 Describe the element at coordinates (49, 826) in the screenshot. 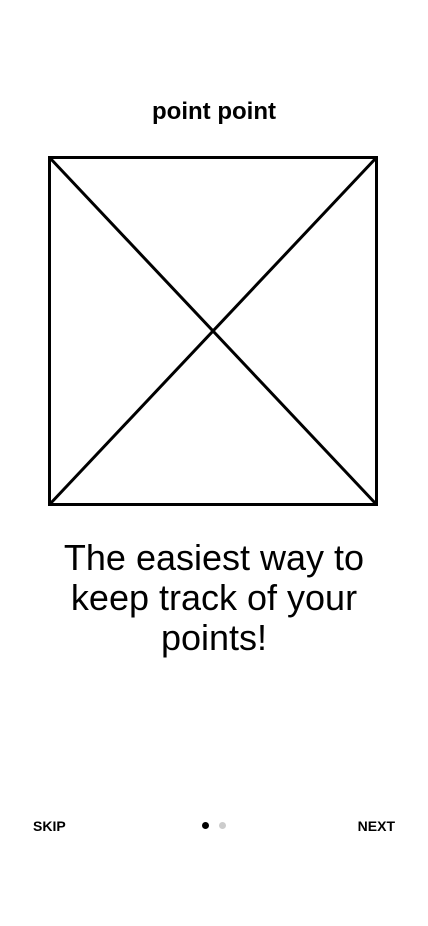

I see `skip-button: SKIP` at that location.